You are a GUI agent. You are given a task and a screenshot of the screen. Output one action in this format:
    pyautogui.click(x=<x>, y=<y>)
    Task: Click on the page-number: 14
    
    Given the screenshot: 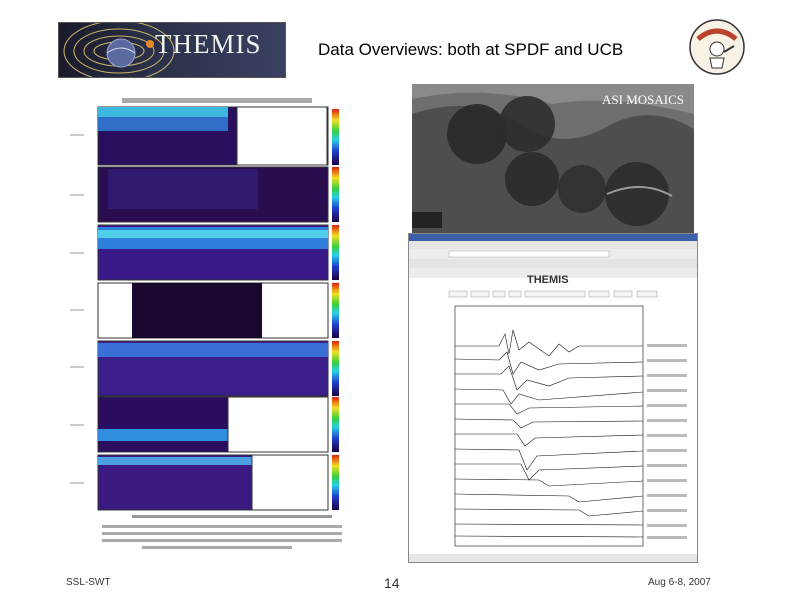 What is the action you would take?
    pyautogui.click(x=392, y=583)
    